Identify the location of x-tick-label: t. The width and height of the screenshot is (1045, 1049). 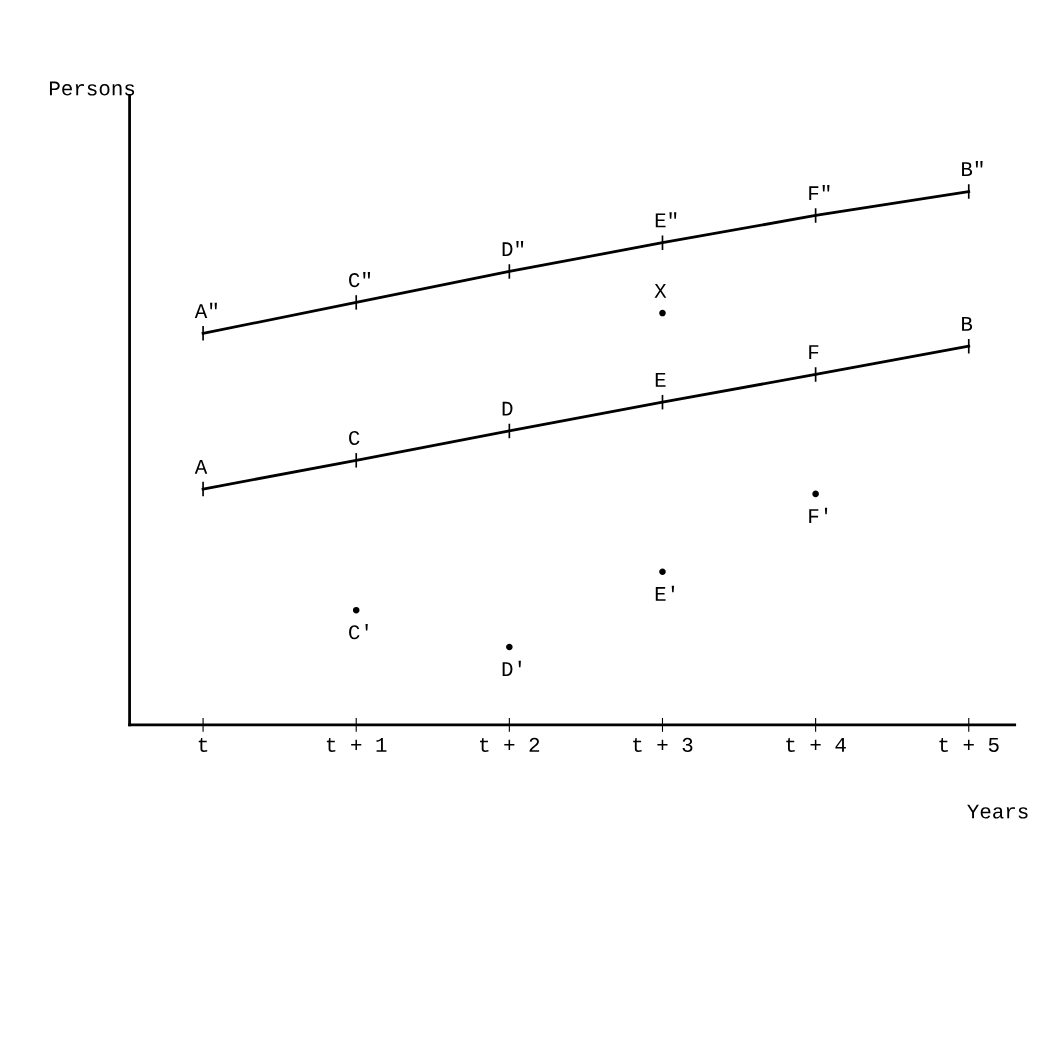
(203, 744).